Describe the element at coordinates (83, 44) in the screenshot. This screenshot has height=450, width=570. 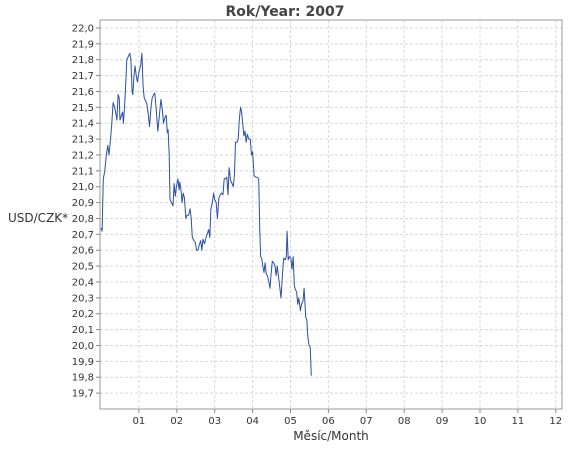
I see `y-tick-label: 21,9` at that location.